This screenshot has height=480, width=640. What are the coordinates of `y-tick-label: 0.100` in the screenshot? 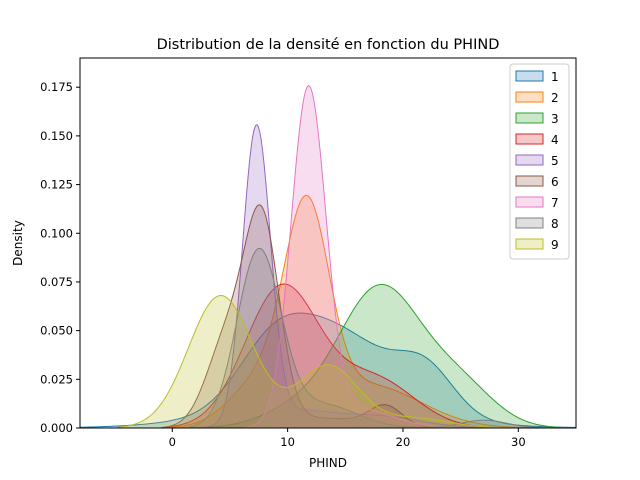 It's located at (56, 233).